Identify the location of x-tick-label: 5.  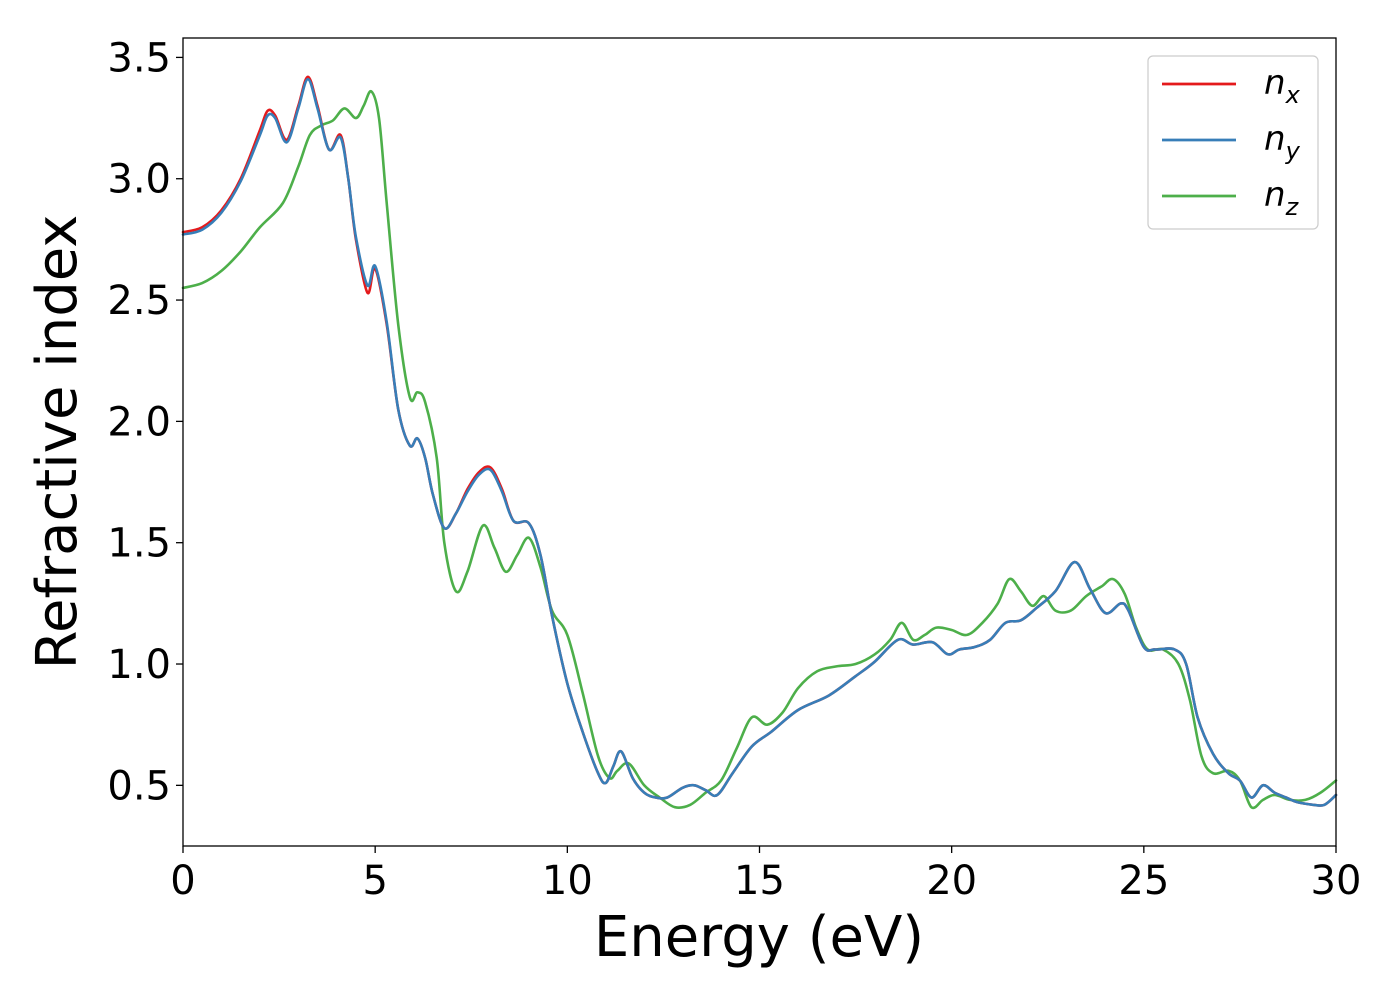
(374, 881).